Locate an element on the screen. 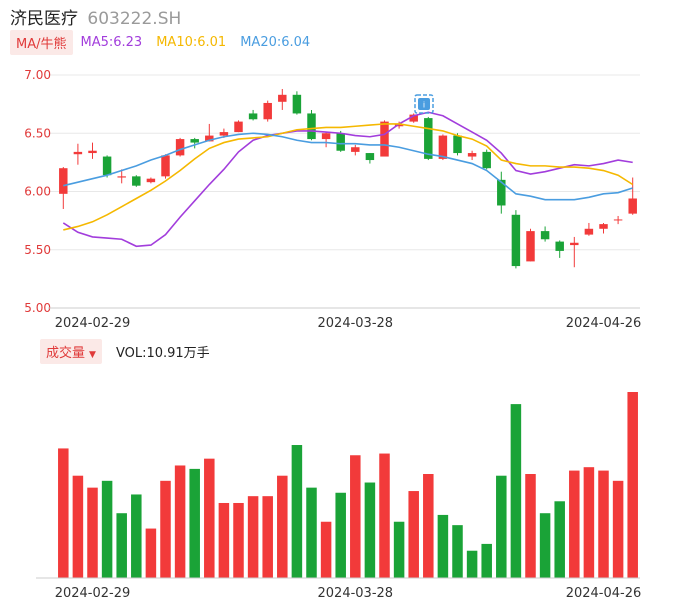 The image size is (686, 606). volume-button-label: 成交量 is located at coordinates (66, 353).